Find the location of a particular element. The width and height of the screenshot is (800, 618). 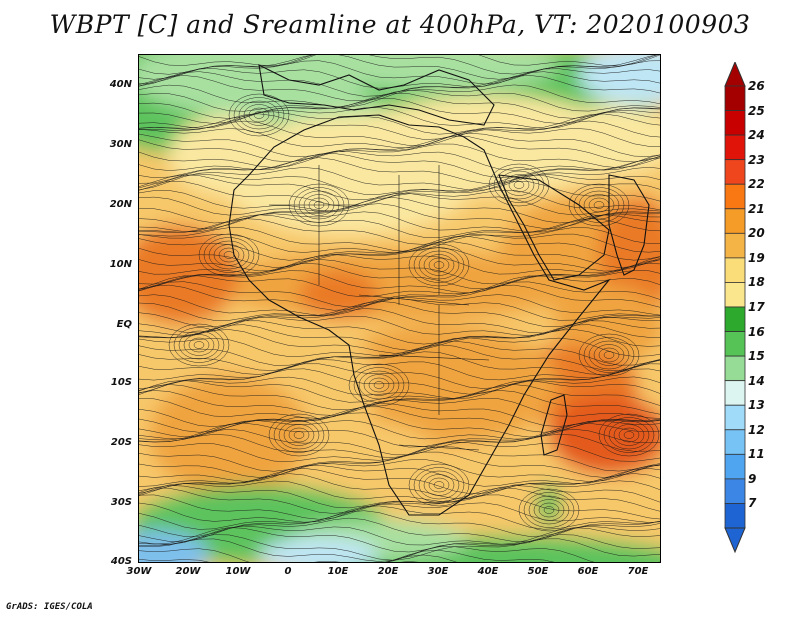

colorbar-label: 25 is located at coordinates (756, 110).